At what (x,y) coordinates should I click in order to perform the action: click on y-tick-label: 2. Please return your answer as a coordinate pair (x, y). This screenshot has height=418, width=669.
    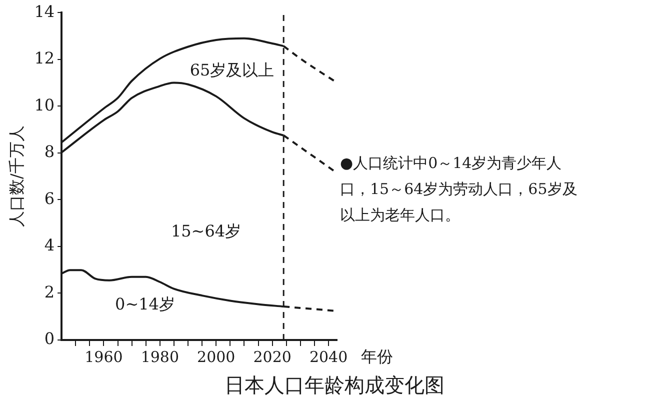
    Looking at the image, I should click on (49, 292).